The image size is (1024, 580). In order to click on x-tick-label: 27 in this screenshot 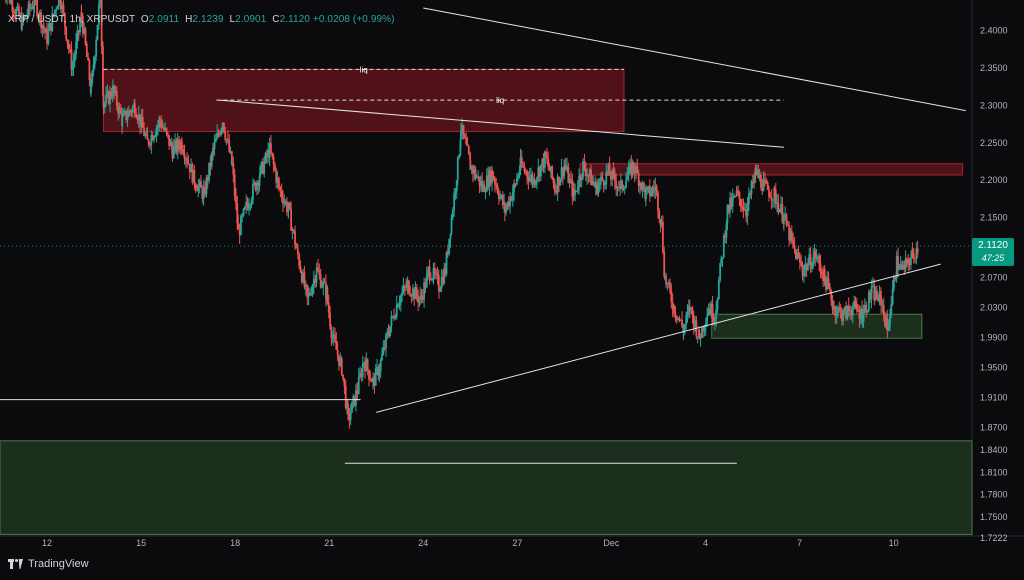, I will do `click(517, 543)`.